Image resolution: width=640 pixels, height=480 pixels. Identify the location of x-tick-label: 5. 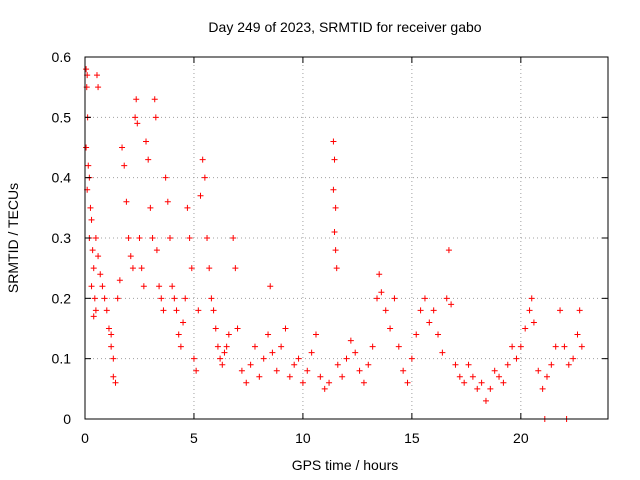
(194, 438).